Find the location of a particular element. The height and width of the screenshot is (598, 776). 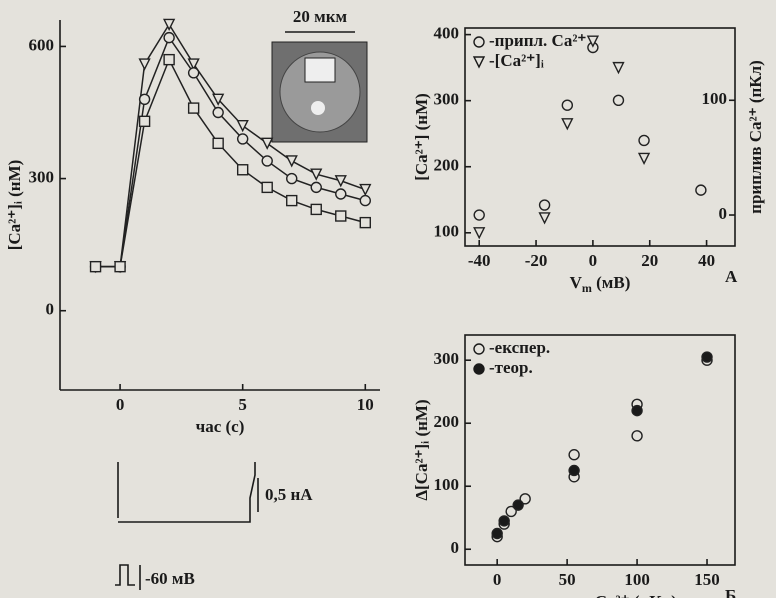

x-axis-label-part: (мВ) is located at coordinates (611, 282).